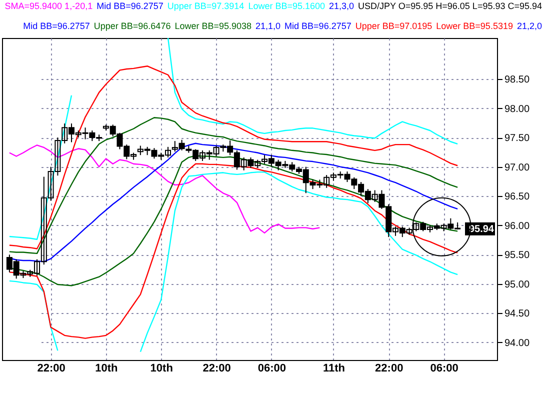 This screenshot has width=552, height=394. What do you see at coordinates (517, 256) in the screenshot?
I see `y-tick-label: 95.50` at bounding box center [517, 256].